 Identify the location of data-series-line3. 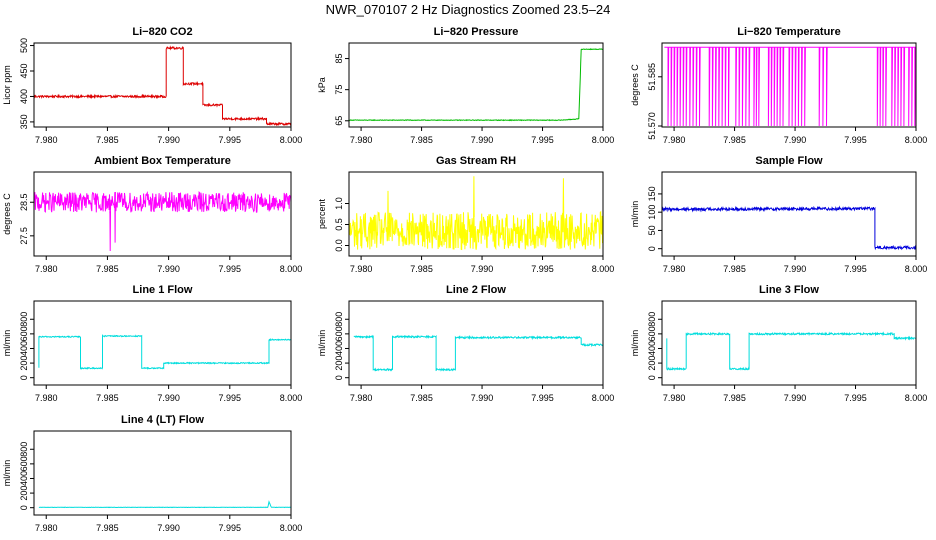
(791, 351).